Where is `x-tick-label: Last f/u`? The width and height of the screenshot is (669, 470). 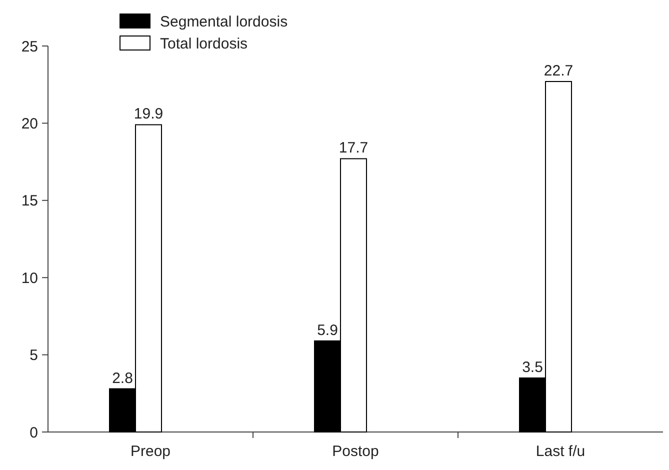
x-tick-label: Last f/u is located at coordinates (561, 451).